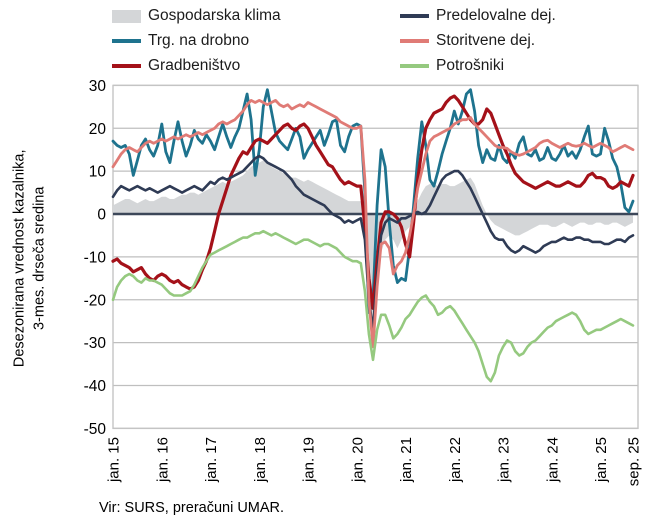 This screenshot has height=532, width=650. What do you see at coordinates (634, 461) in the screenshot?
I see `x-axis-tick-label: sep. 25` at bounding box center [634, 461].